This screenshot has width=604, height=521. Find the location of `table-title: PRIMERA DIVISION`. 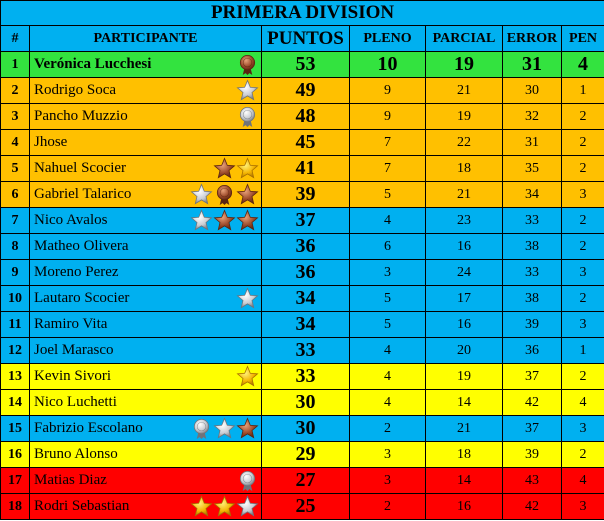

table-title: PRIMERA DIVISION is located at coordinates (302, 13).